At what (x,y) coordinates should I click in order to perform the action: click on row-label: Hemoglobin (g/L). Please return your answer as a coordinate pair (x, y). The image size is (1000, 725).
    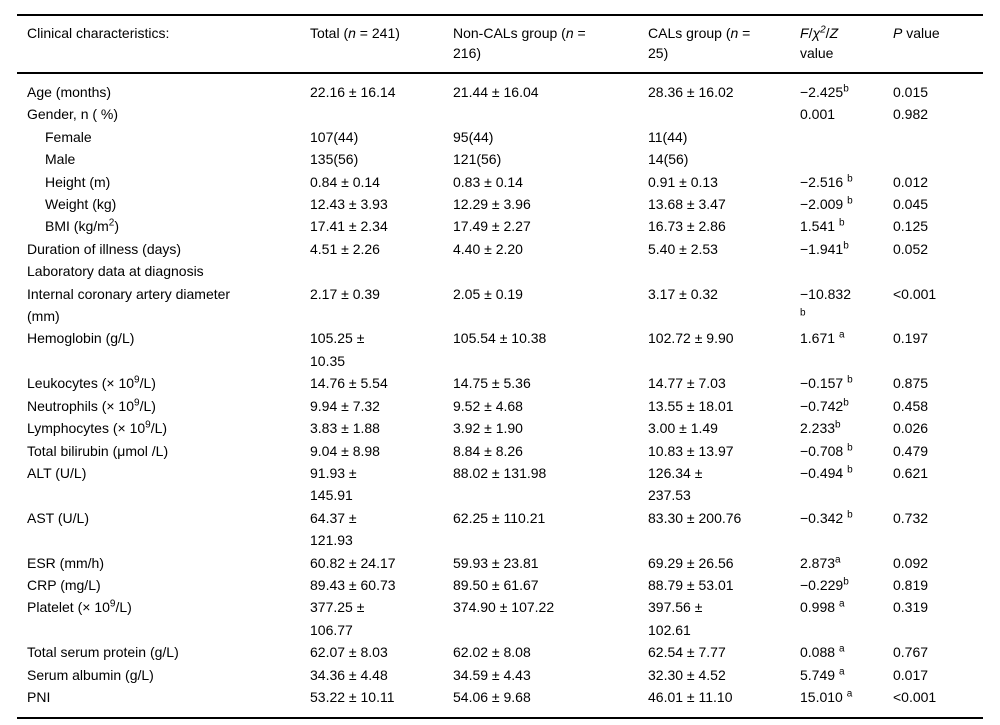
    Looking at the image, I should click on (81, 338).